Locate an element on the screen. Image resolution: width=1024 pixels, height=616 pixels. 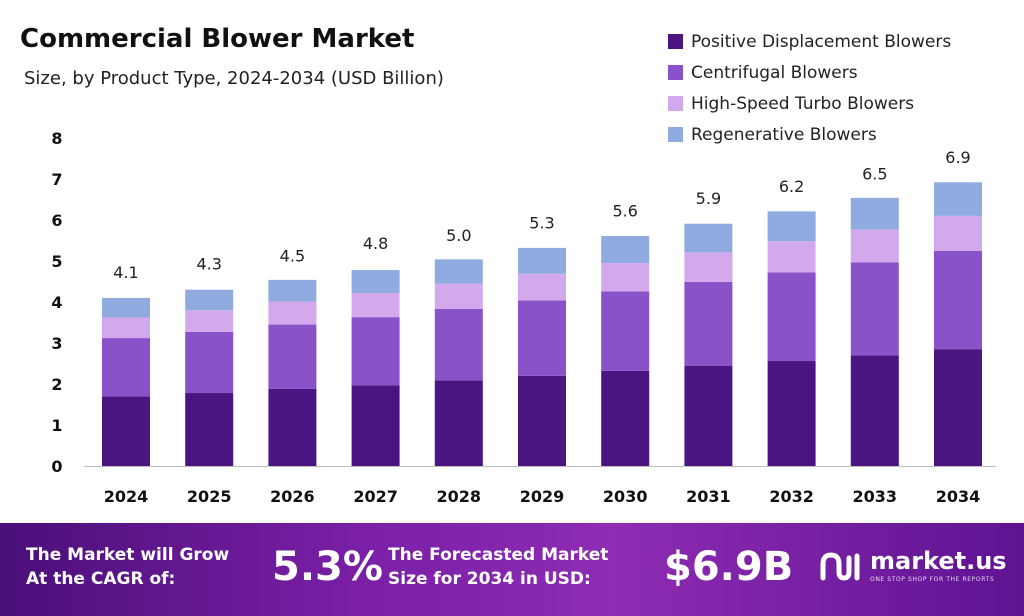
brand-name: market.us is located at coordinates (938, 561).